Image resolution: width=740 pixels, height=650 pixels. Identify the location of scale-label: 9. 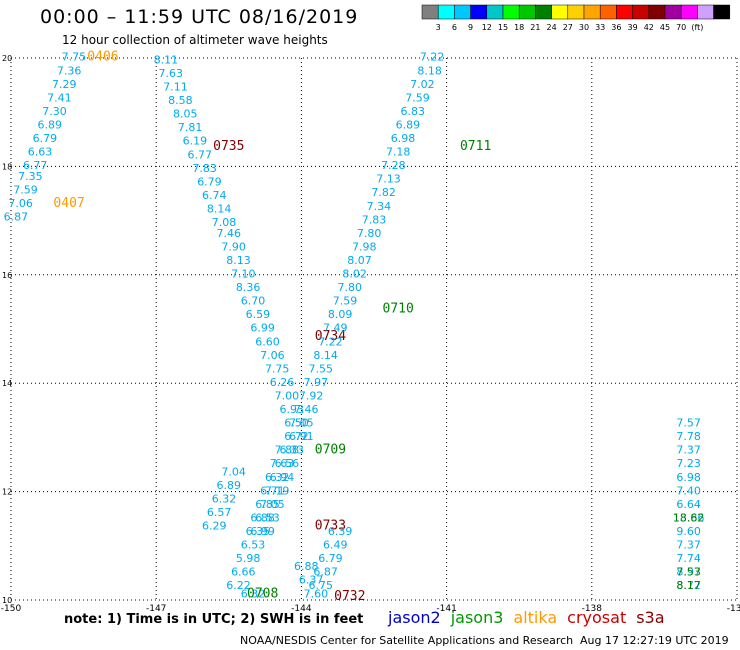
(470, 27).